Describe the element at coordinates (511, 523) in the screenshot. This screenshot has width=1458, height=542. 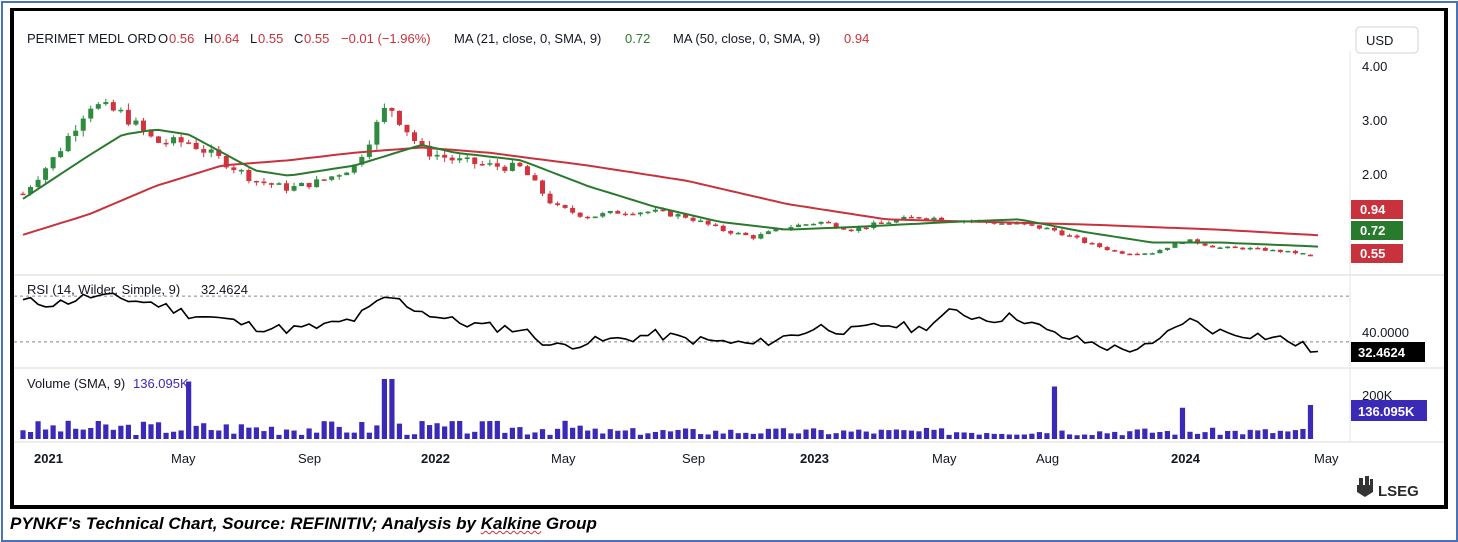
I see `caption-underlined: Kalkine` at that location.